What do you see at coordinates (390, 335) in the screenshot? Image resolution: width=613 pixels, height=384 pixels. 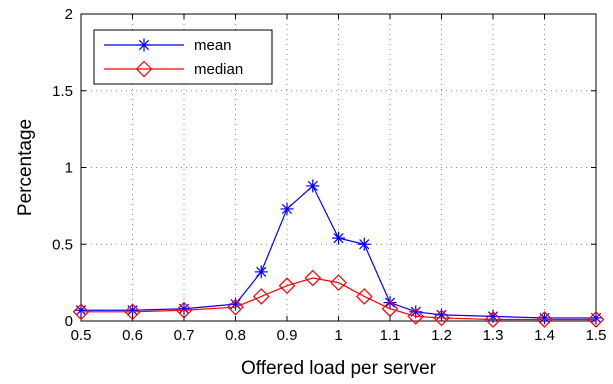 I see `x-tick-label: 1.1` at bounding box center [390, 335].